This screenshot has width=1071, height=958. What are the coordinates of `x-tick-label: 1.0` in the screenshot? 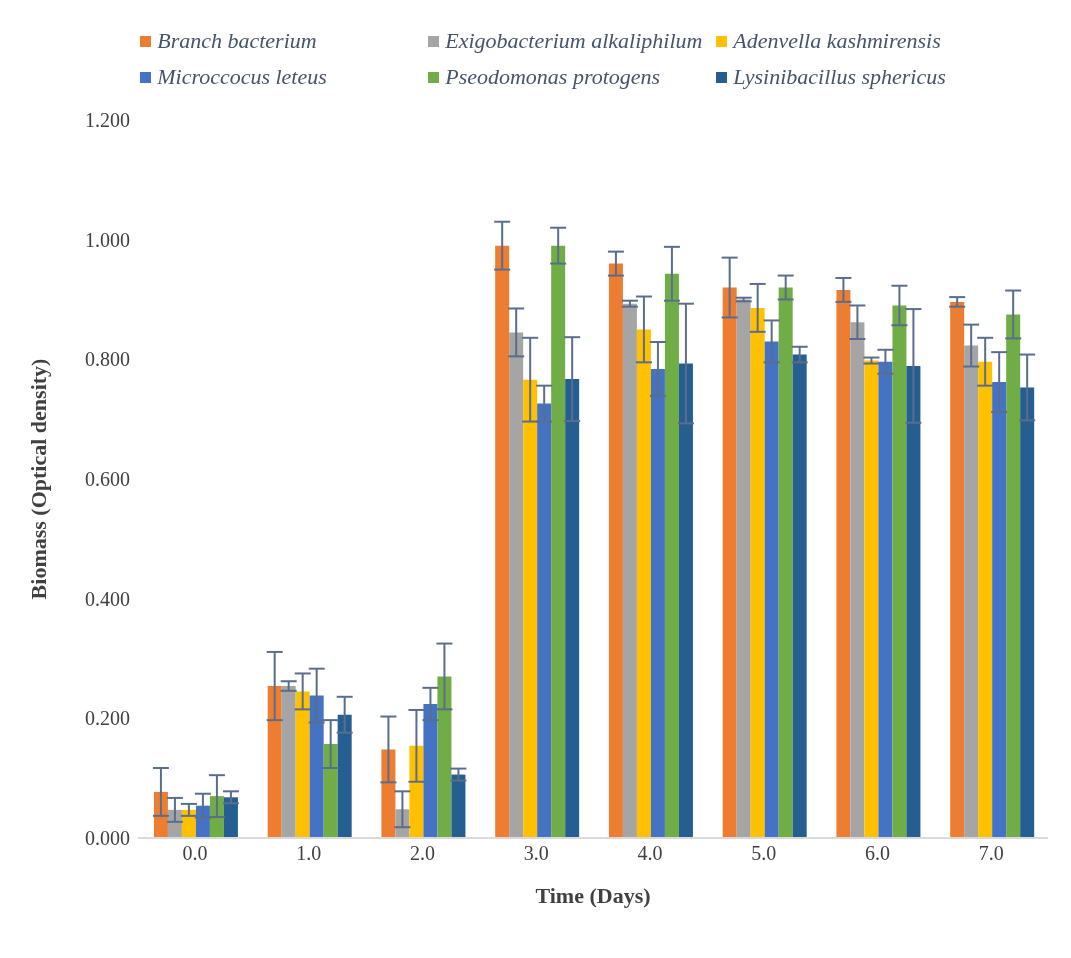 It's located at (309, 853).